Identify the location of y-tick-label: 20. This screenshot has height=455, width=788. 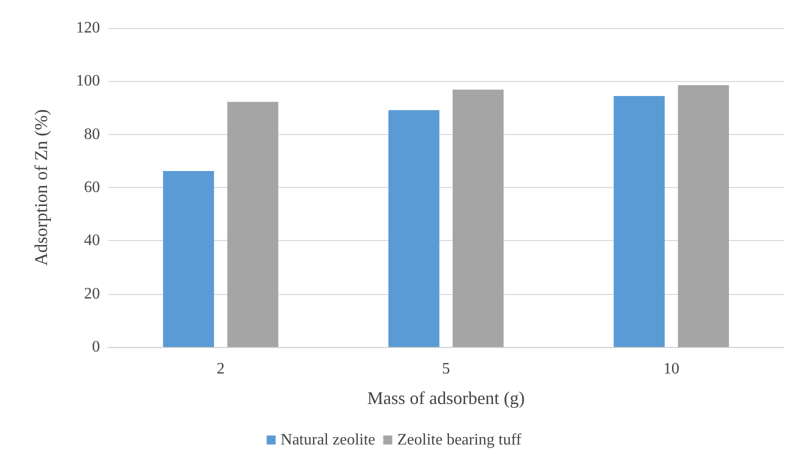
(92, 293).